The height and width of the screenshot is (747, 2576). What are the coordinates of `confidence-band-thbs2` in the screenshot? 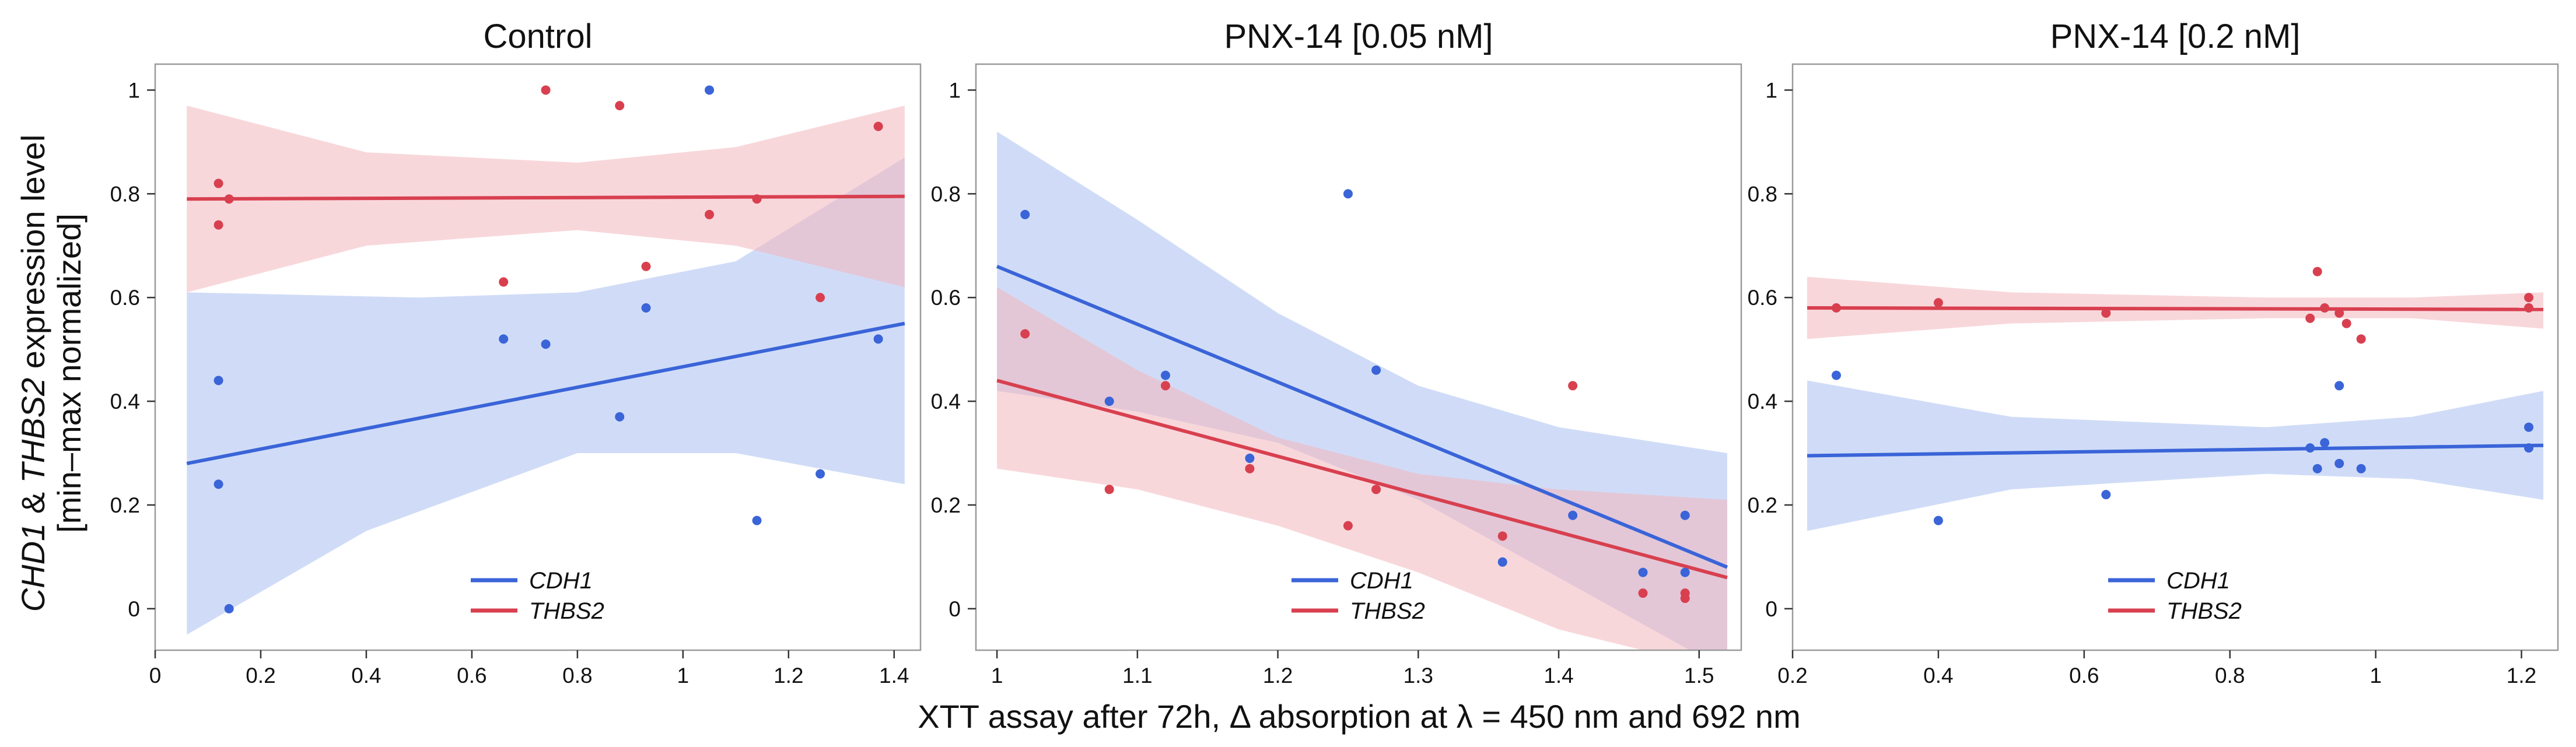 It's located at (1362, 468).